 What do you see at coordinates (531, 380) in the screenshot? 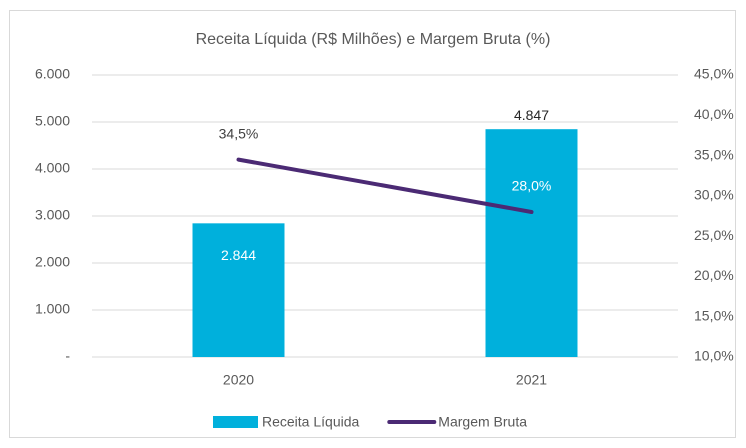
I see `x-tick-label: 2021` at bounding box center [531, 380].